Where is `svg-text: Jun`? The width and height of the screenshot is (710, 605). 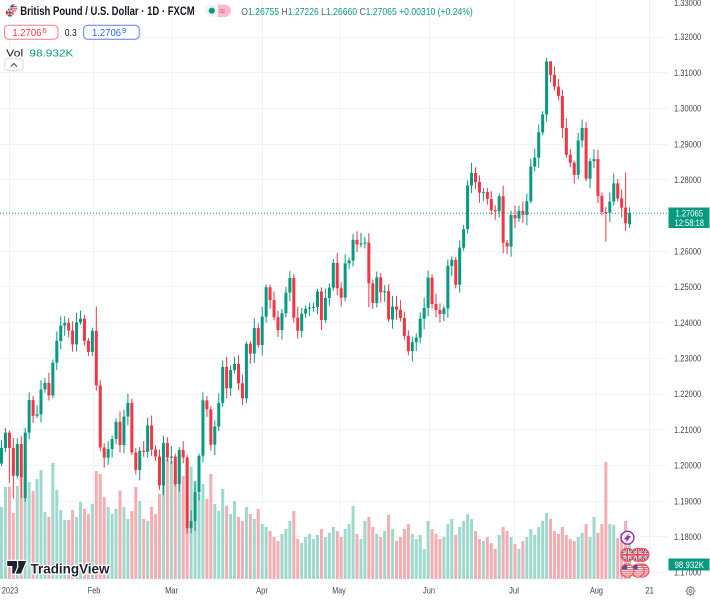
svg-text: Jun is located at coordinates (429, 590).